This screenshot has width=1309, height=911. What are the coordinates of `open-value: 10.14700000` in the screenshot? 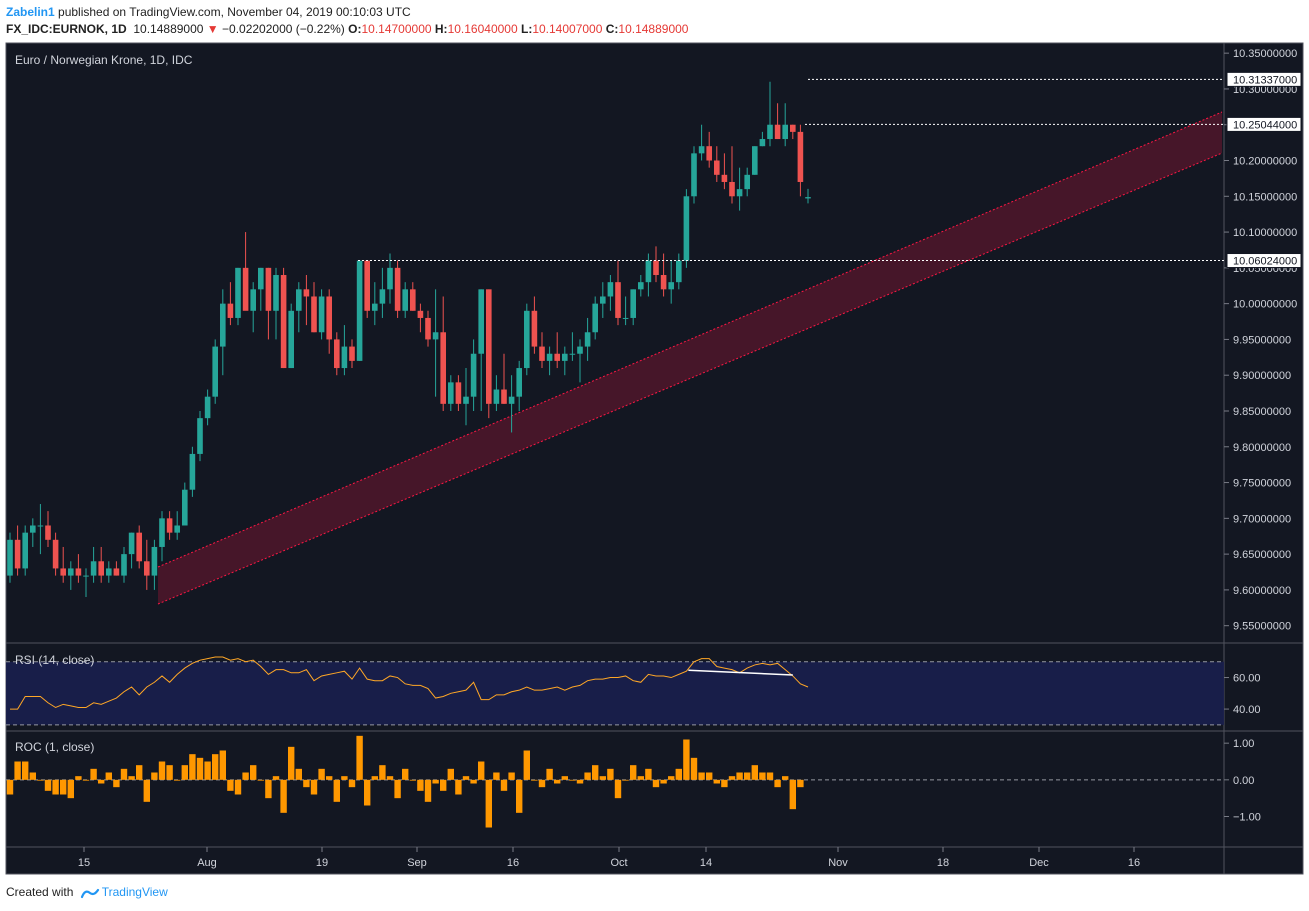 It's located at (396, 29).